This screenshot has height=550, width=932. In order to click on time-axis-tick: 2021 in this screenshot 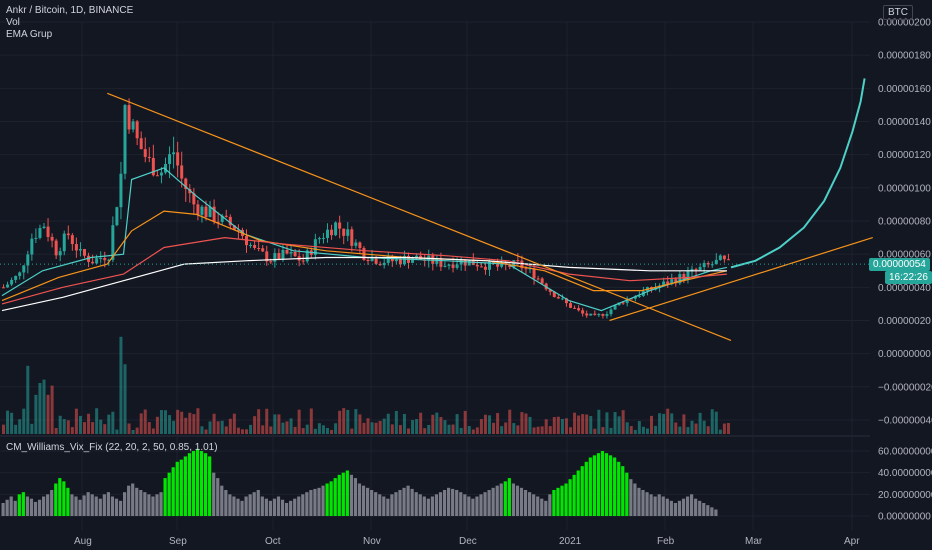, I will do `click(570, 541)`.